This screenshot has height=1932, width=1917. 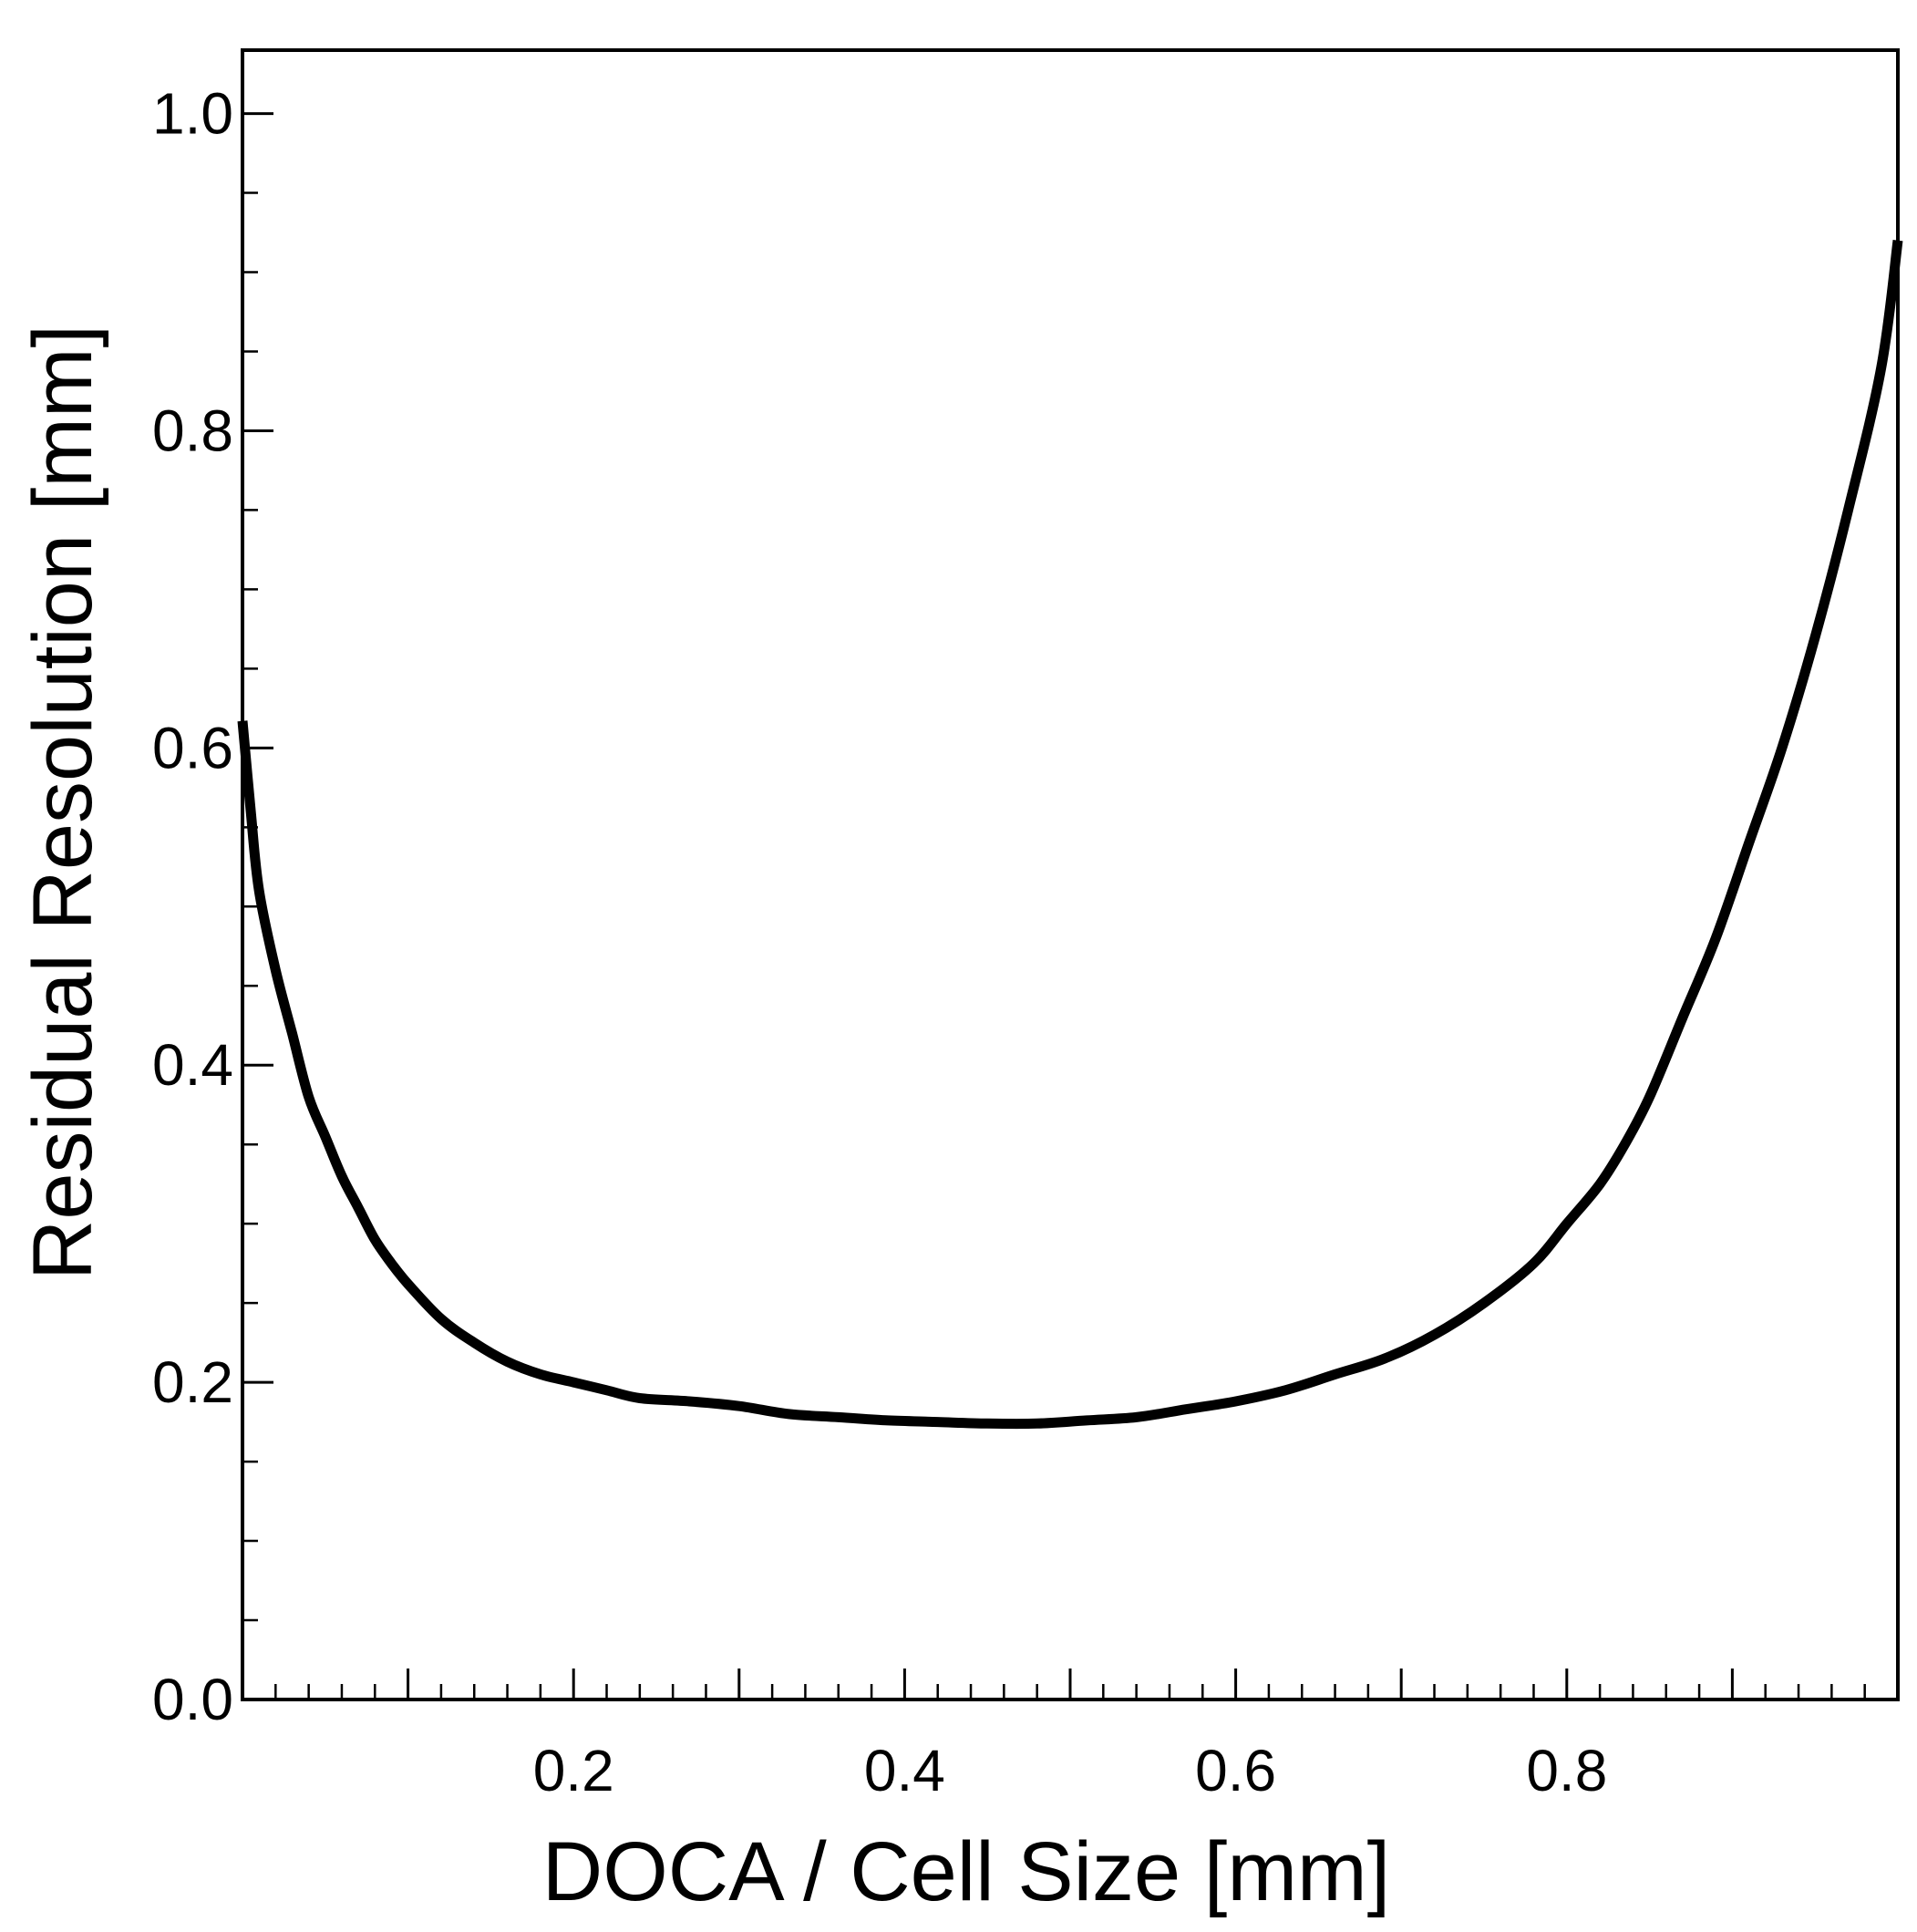 I want to click on y-tick-label: 0.6, so click(x=192, y=747).